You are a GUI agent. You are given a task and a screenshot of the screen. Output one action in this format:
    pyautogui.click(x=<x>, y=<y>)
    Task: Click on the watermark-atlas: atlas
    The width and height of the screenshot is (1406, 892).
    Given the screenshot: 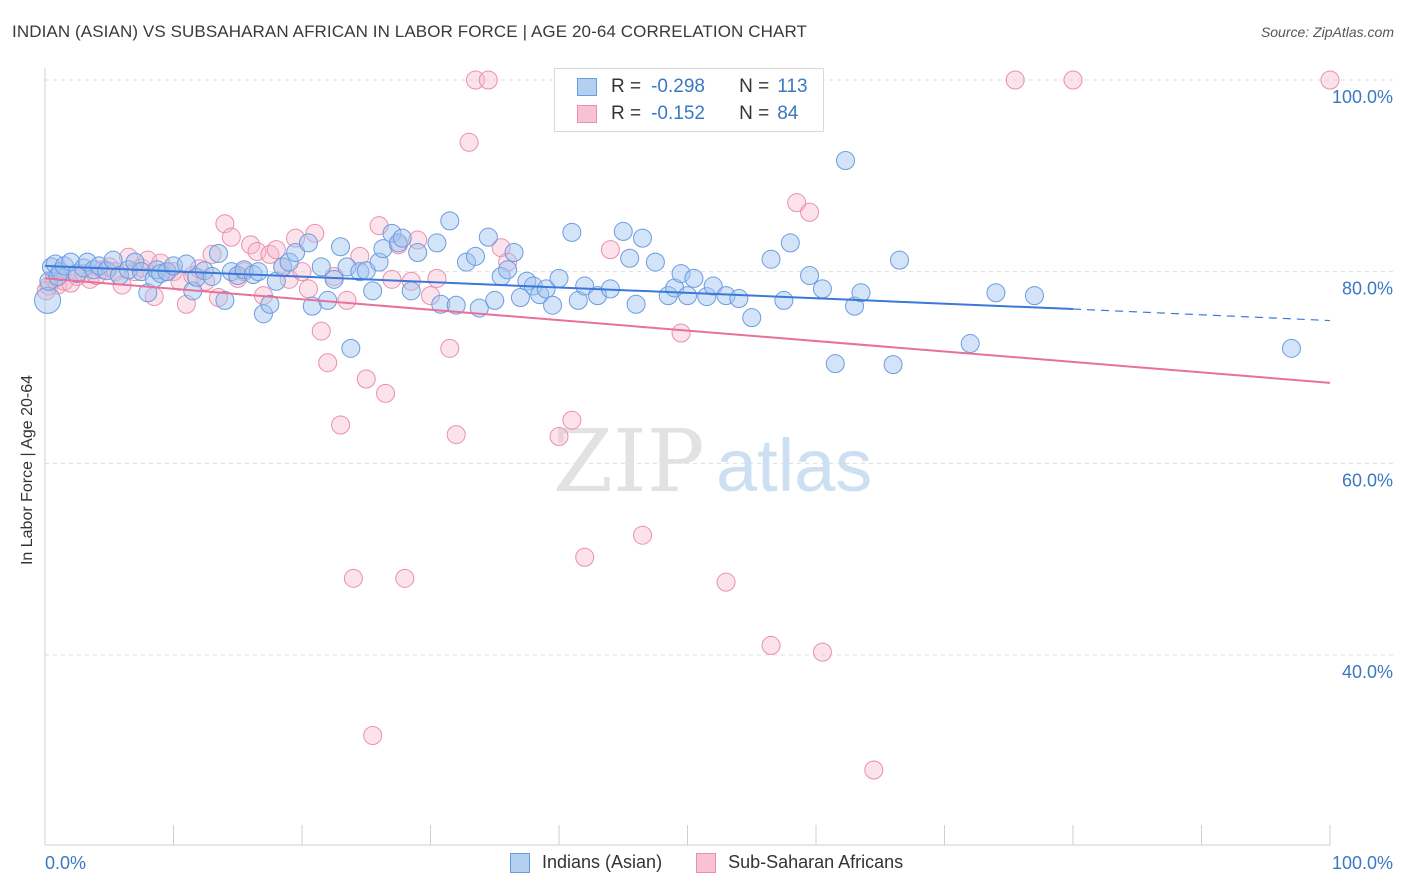 What is the action you would take?
    pyautogui.click(x=794, y=465)
    